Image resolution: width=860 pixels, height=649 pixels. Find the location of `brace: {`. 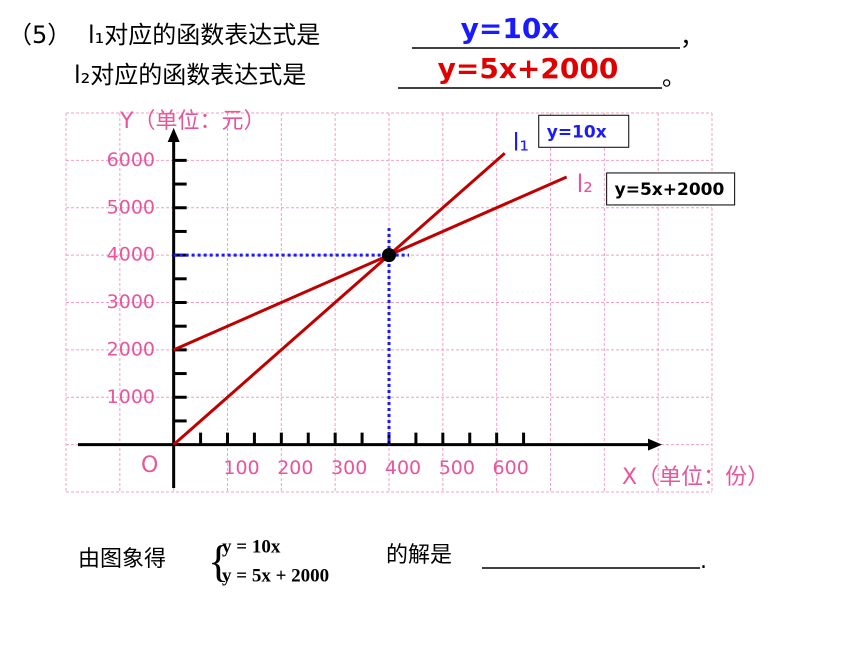

brace: { is located at coordinates (218, 561).